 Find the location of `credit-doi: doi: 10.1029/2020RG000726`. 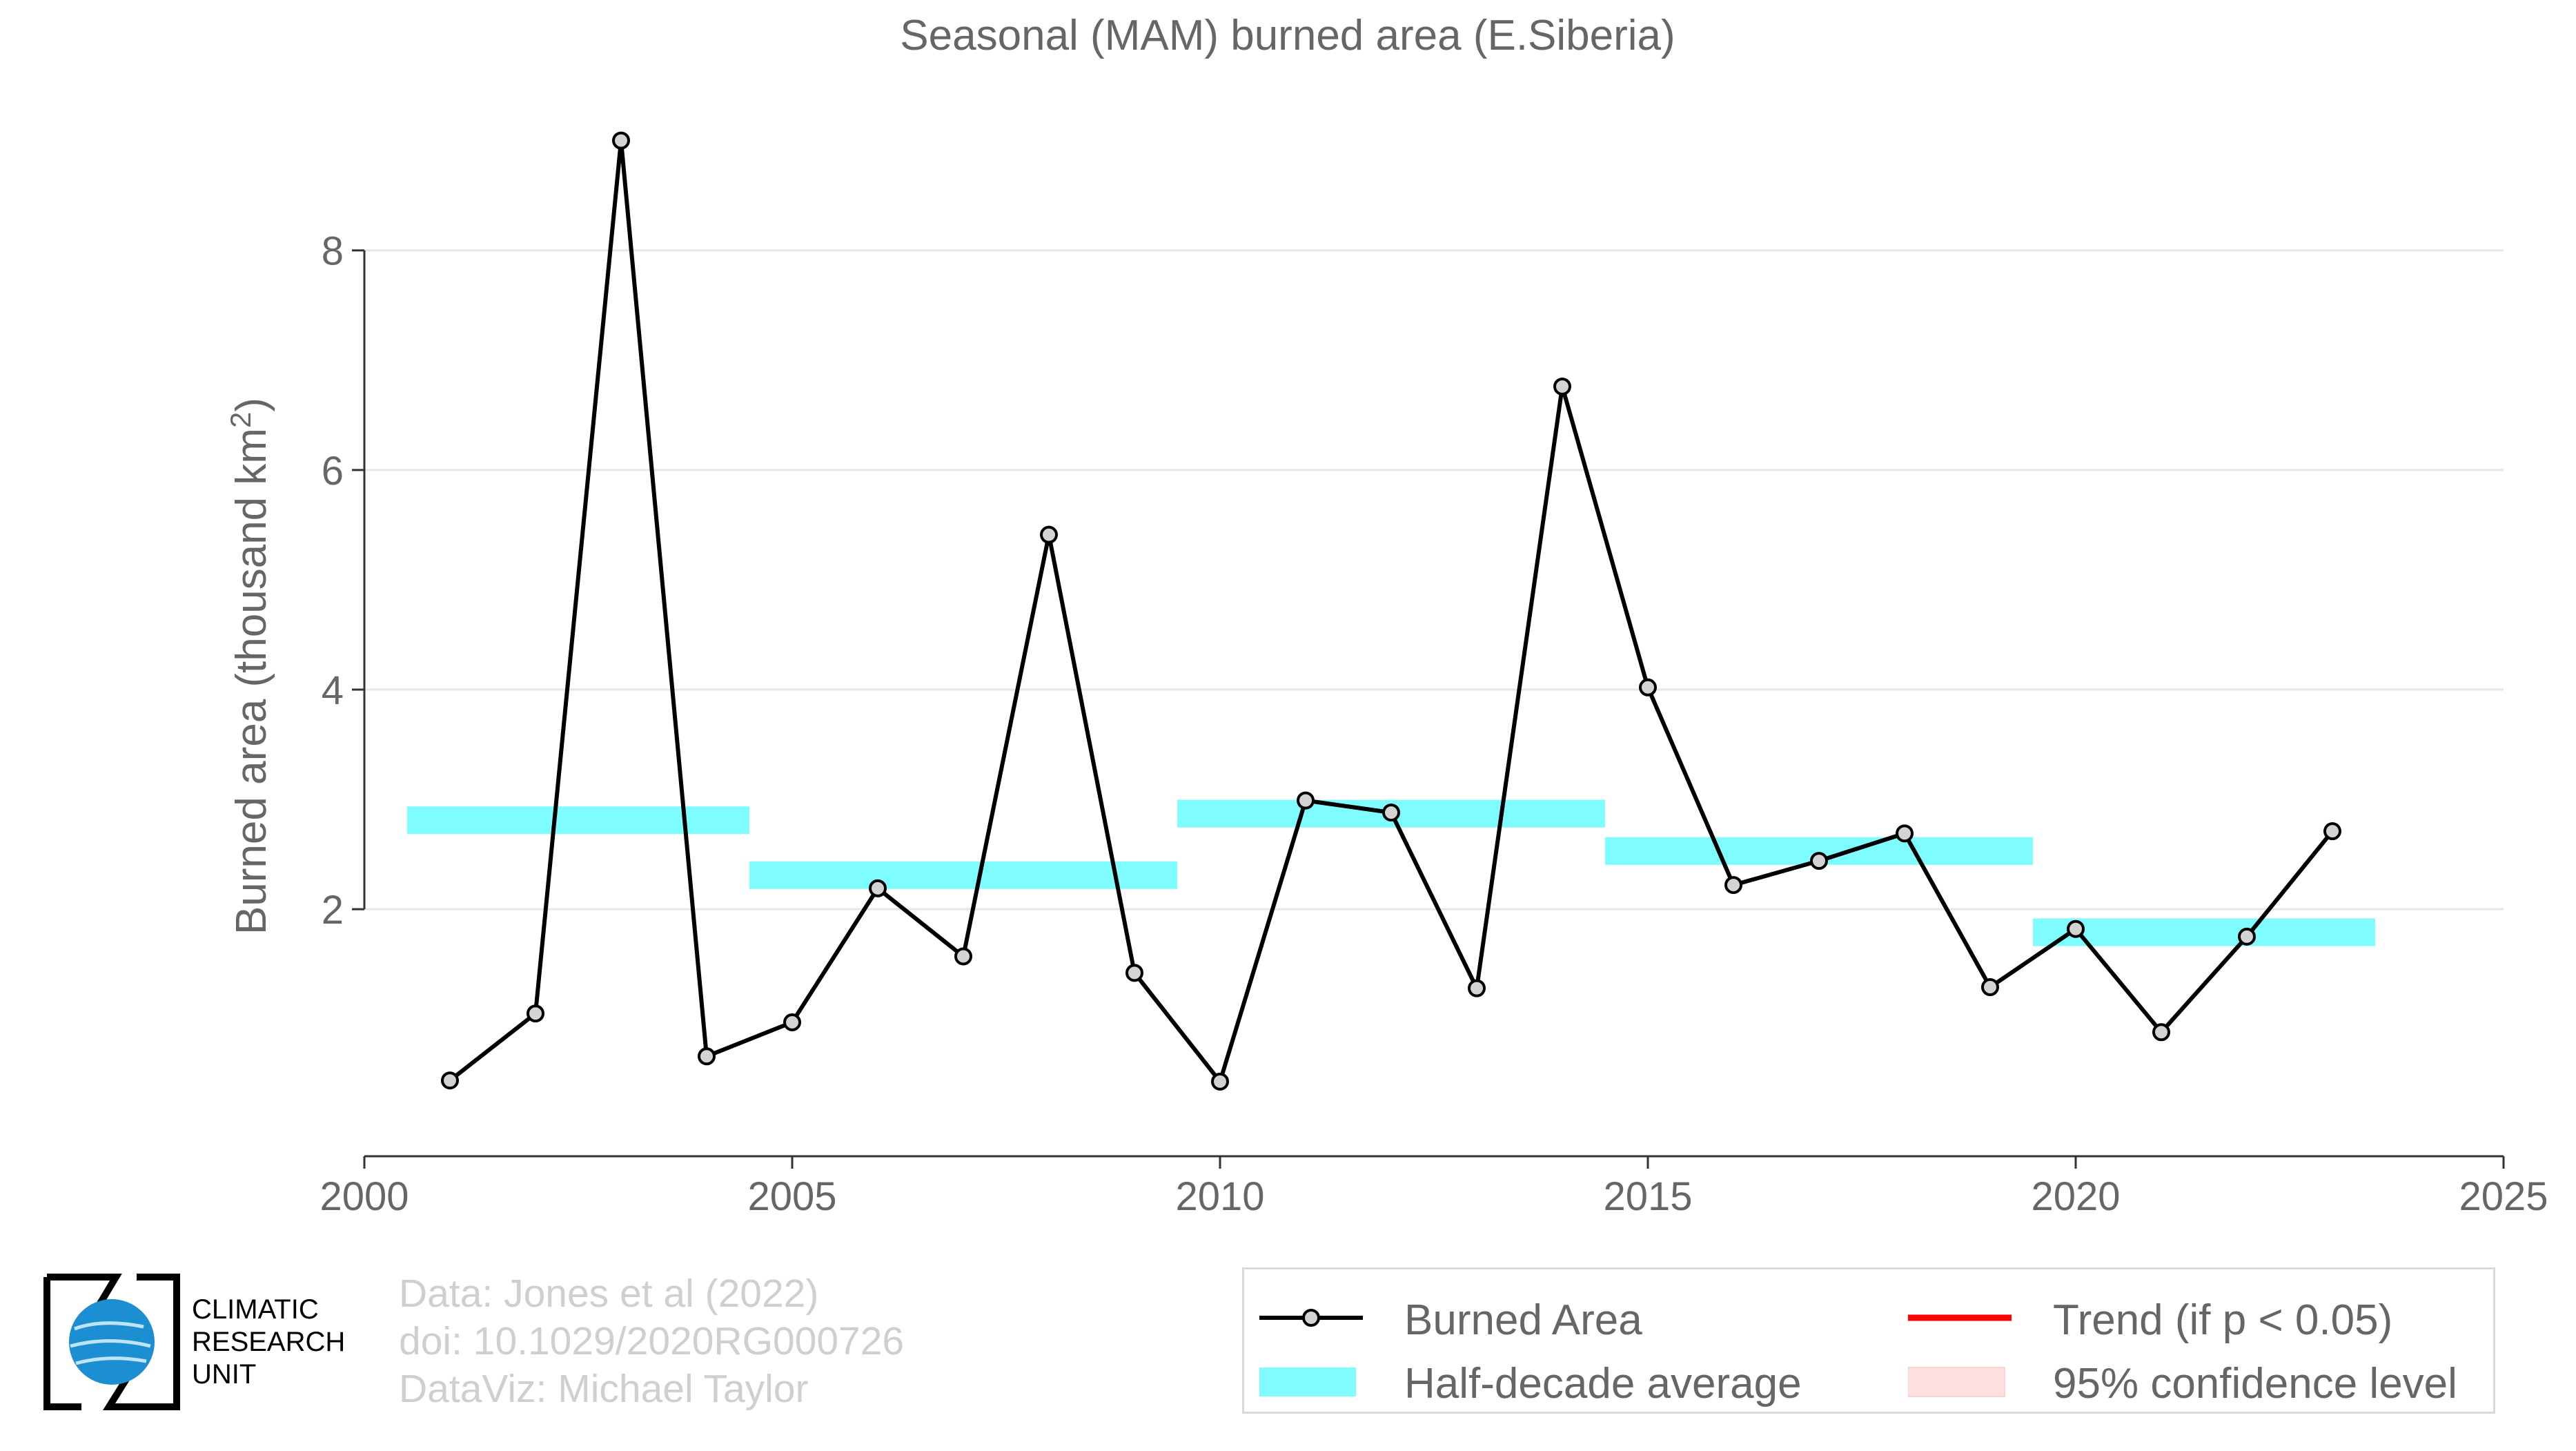

credit-doi: doi: 10.1029/2020RG000726 is located at coordinates (652, 1341).